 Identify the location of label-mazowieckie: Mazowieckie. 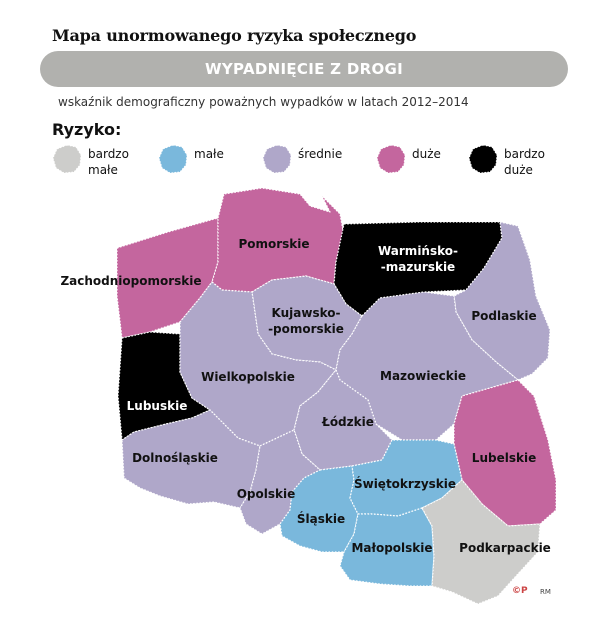
(423, 376).